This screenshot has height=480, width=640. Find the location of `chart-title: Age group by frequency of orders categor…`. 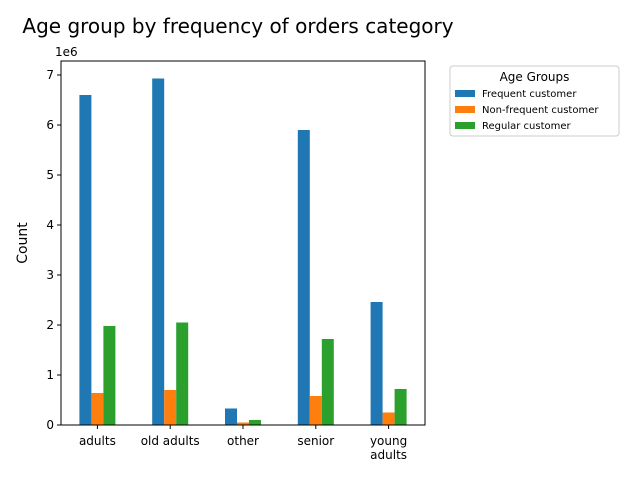

chart-title: Age group by frequency of orders categor… is located at coordinates (237, 26).